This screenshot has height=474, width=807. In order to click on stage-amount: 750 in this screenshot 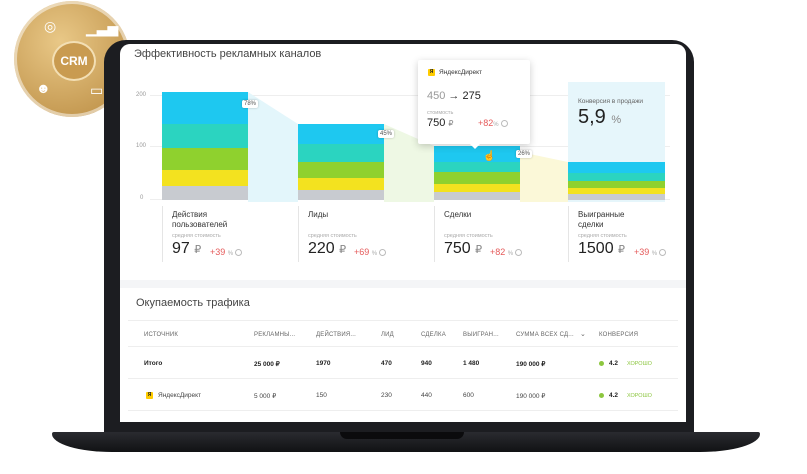, I will do `click(457, 248)`.